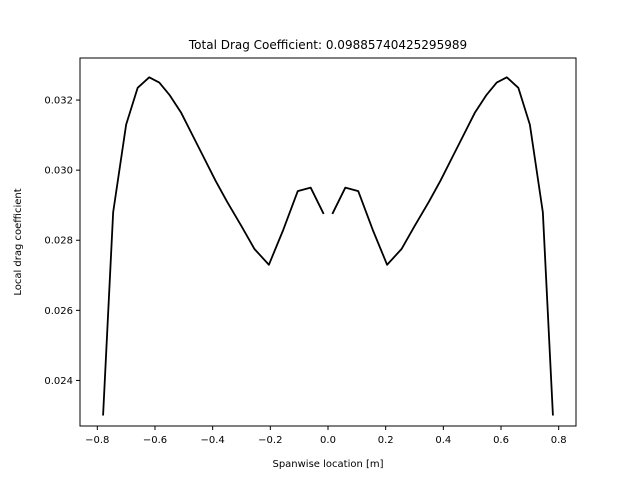 This screenshot has height=480, width=640. Describe the element at coordinates (58, 381) in the screenshot. I see `y-tick-label: 0.024` at that location.